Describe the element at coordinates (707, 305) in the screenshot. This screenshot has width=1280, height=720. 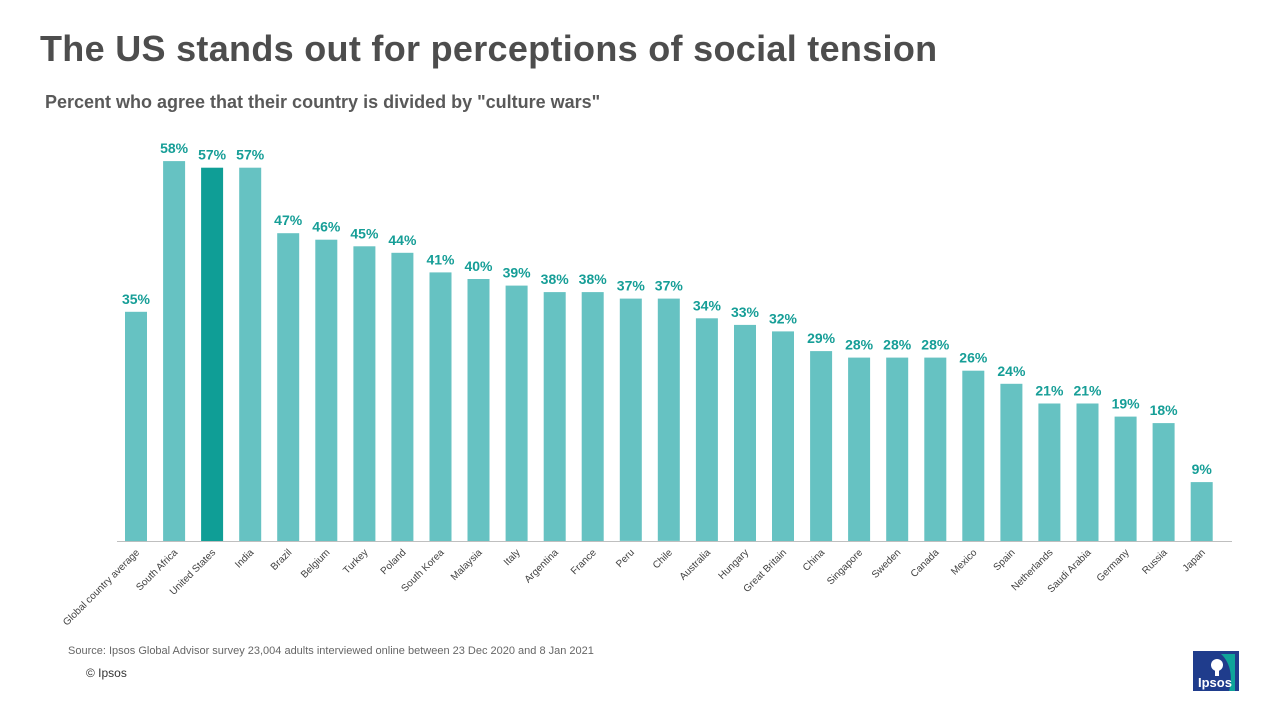
I see `bar-value-label: 34%` at that location.